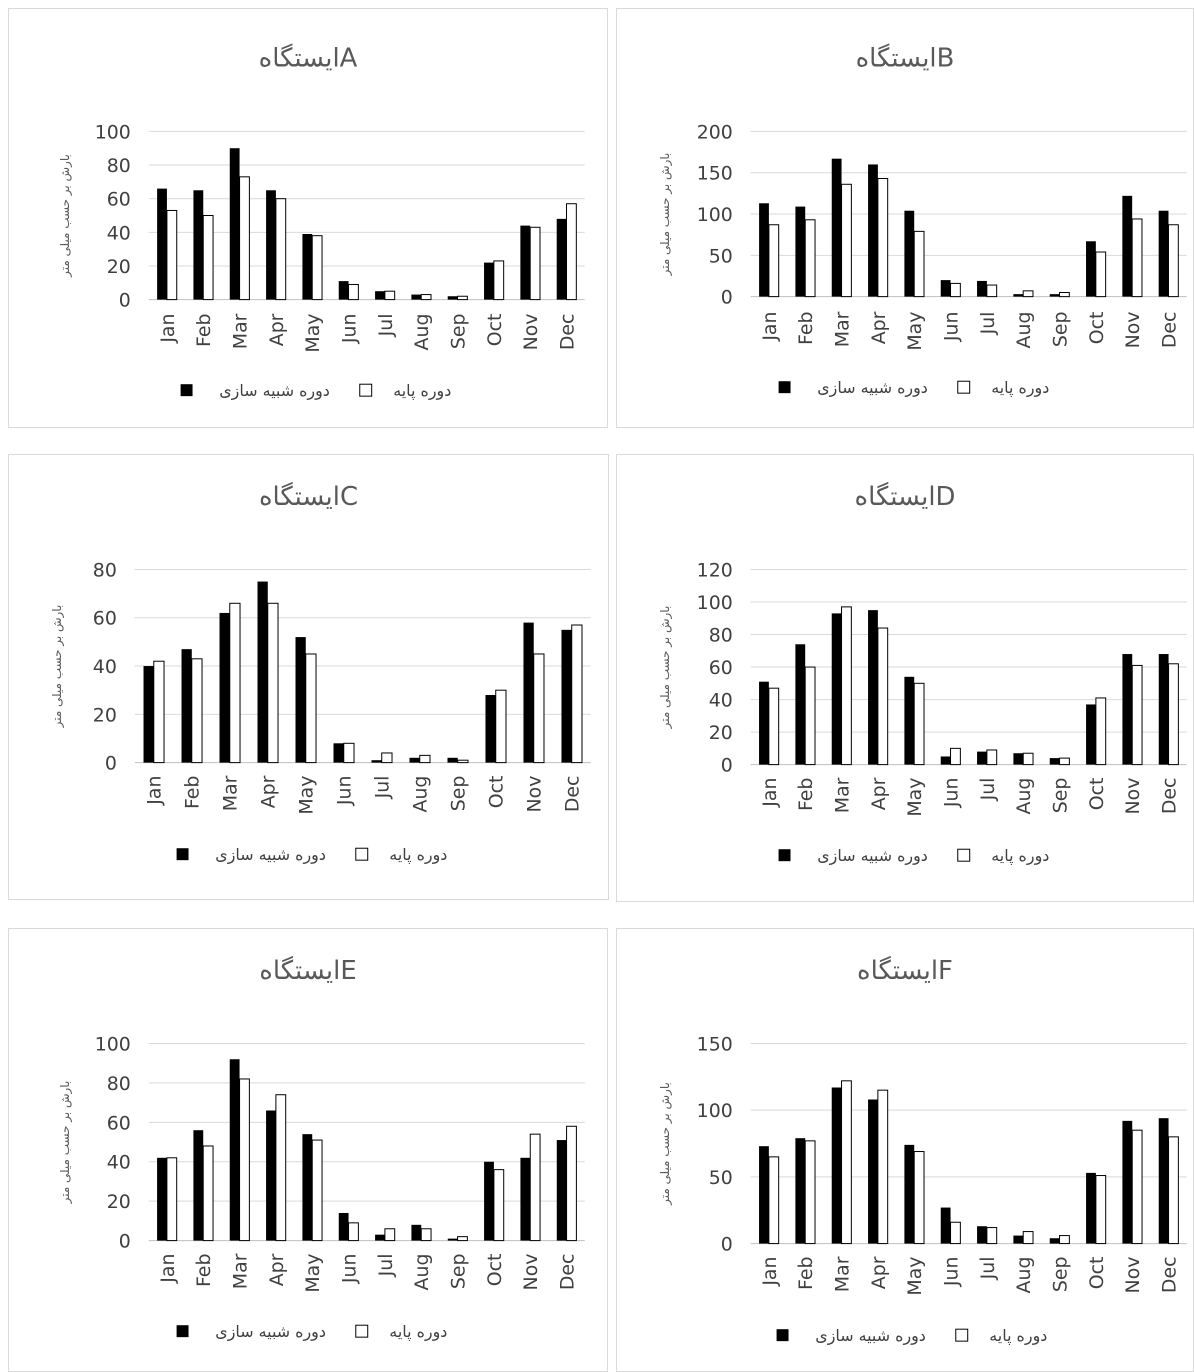 The height and width of the screenshot is (1372, 1194). I want to click on y-tick-label: 120, so click(715, 570).